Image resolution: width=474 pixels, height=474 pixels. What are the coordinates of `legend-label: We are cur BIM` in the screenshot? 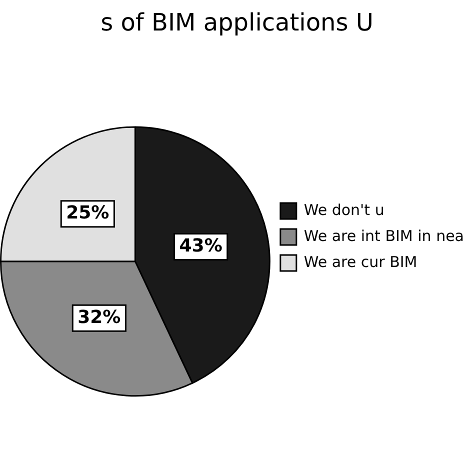 It's located at (361, 261).